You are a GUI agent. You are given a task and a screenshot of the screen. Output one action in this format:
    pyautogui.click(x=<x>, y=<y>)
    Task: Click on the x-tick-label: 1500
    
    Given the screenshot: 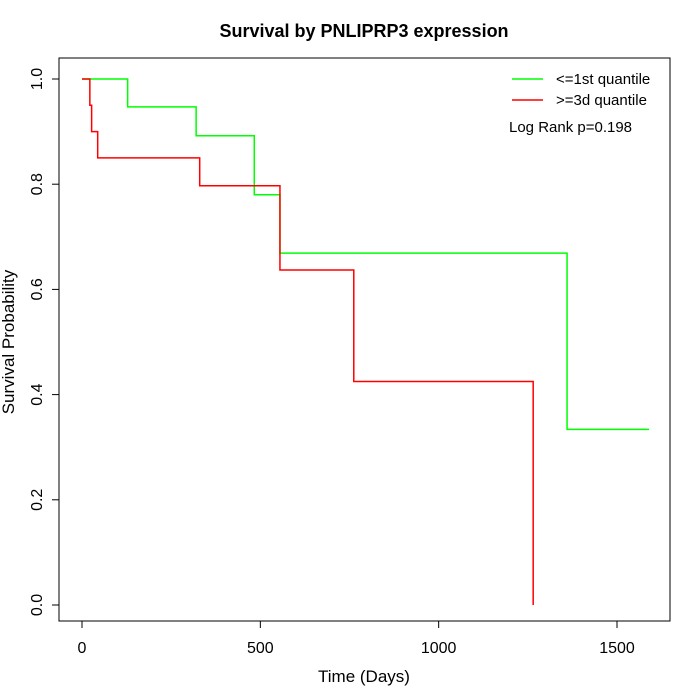 What is the action you would take?
    pyautogui.click(x=617, y=648)
    